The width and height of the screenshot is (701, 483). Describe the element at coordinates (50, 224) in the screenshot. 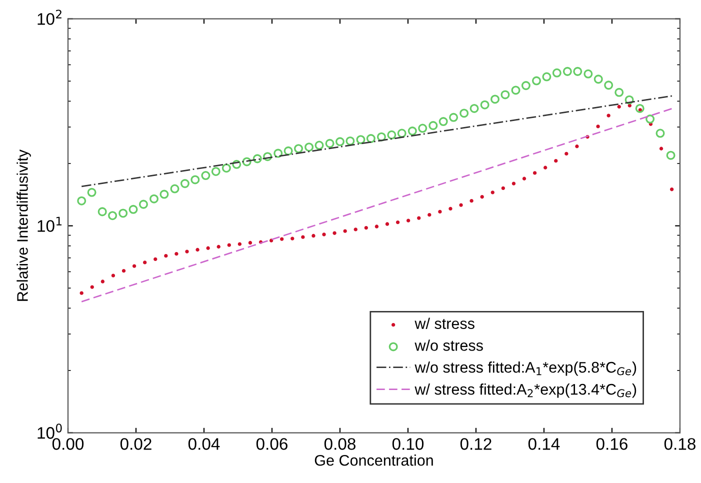

I see `y-tick-label: 10$^{1}$` at that location.